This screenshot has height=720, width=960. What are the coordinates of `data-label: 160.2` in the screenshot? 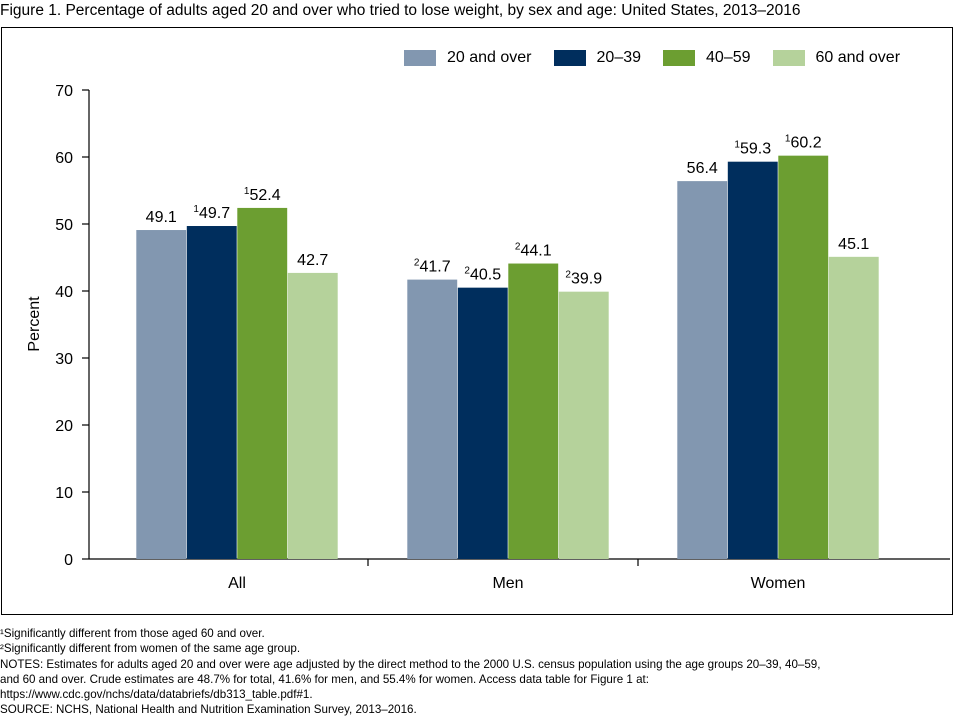 It's located at (803, 143).